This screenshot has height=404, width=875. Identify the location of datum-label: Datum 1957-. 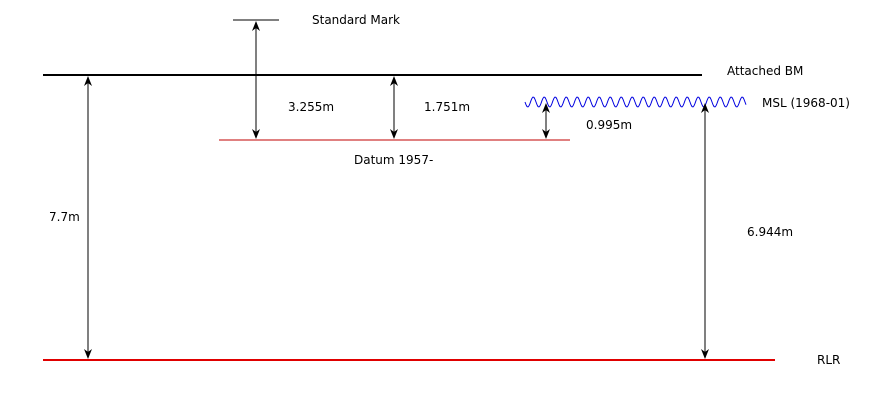
(393, 160).